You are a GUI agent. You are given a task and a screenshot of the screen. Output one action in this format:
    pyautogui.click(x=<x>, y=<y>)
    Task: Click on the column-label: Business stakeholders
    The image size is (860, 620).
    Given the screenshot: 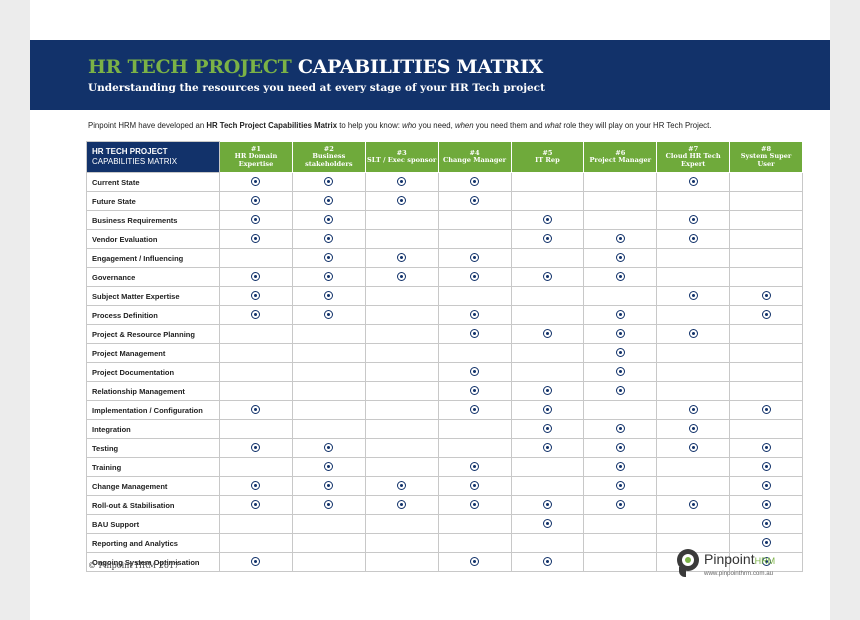 What is the action you would take?
    pyautogui.click(x=329, y=160)
    